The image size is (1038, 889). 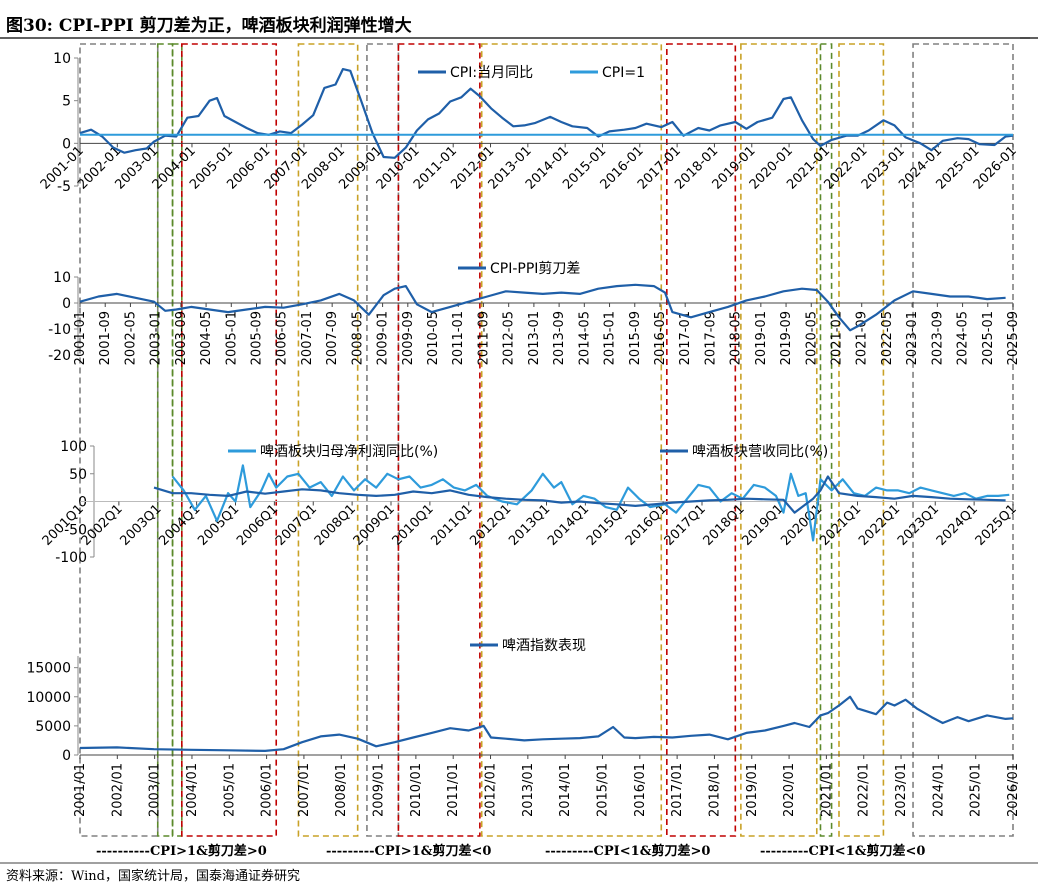 I want to click on y-tick-label-3-3: 0, so click(x=66, y=756).